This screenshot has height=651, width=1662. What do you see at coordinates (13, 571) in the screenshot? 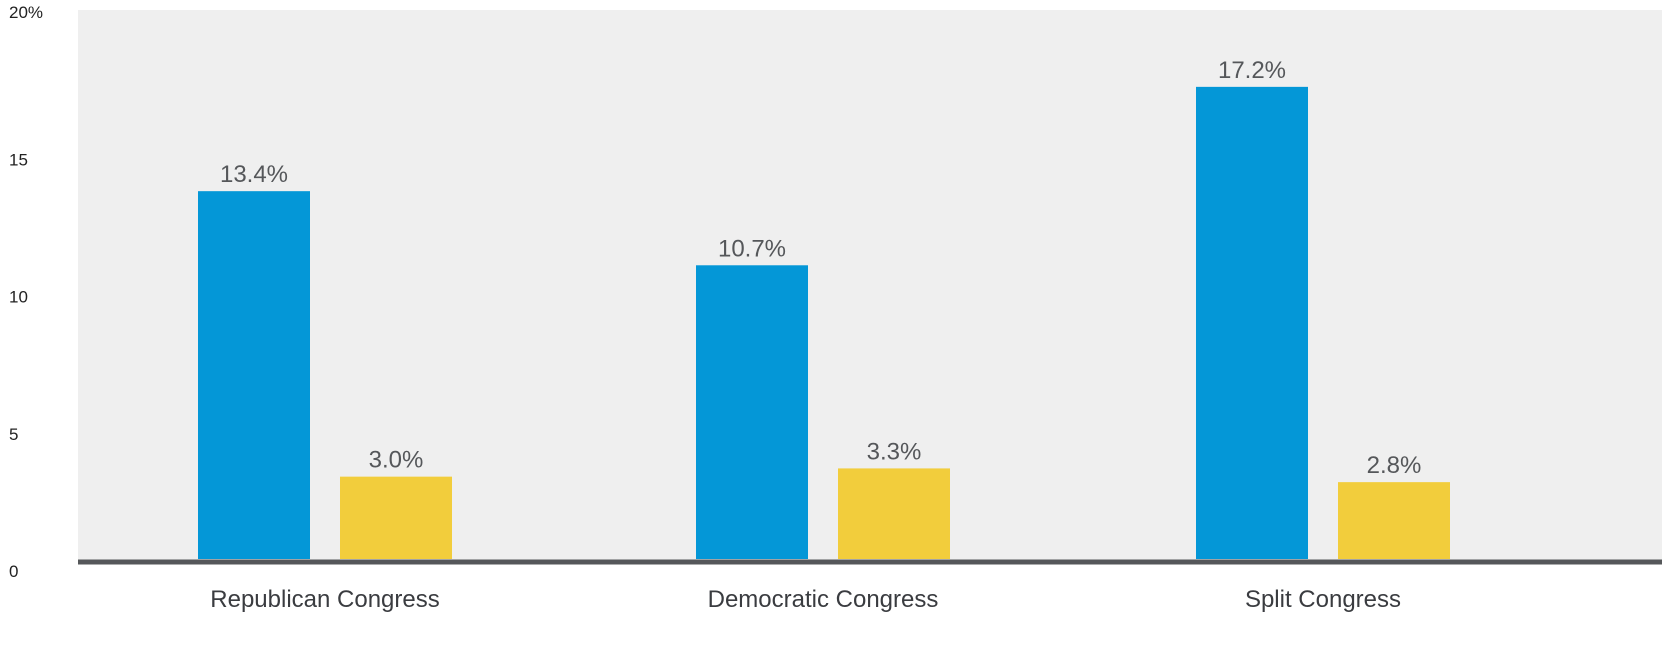
I see `y-tick-label: 0` at bounding box center [13, 571].